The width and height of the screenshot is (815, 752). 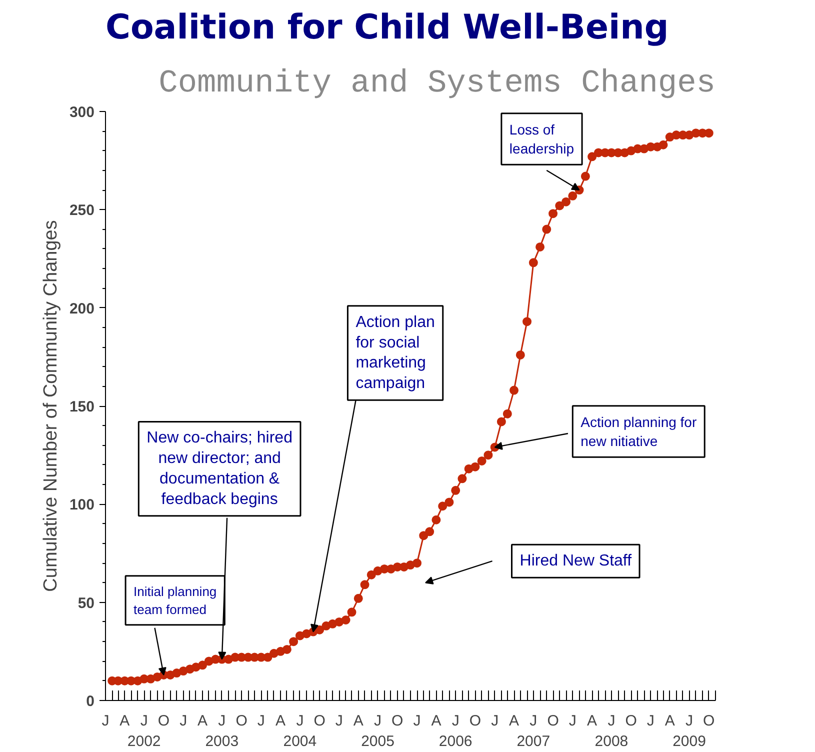 What do you see at coordinates (175, 600) in the screenshot?
I see `annotation: Initial planning team formed` at bounding box center [175, 600].